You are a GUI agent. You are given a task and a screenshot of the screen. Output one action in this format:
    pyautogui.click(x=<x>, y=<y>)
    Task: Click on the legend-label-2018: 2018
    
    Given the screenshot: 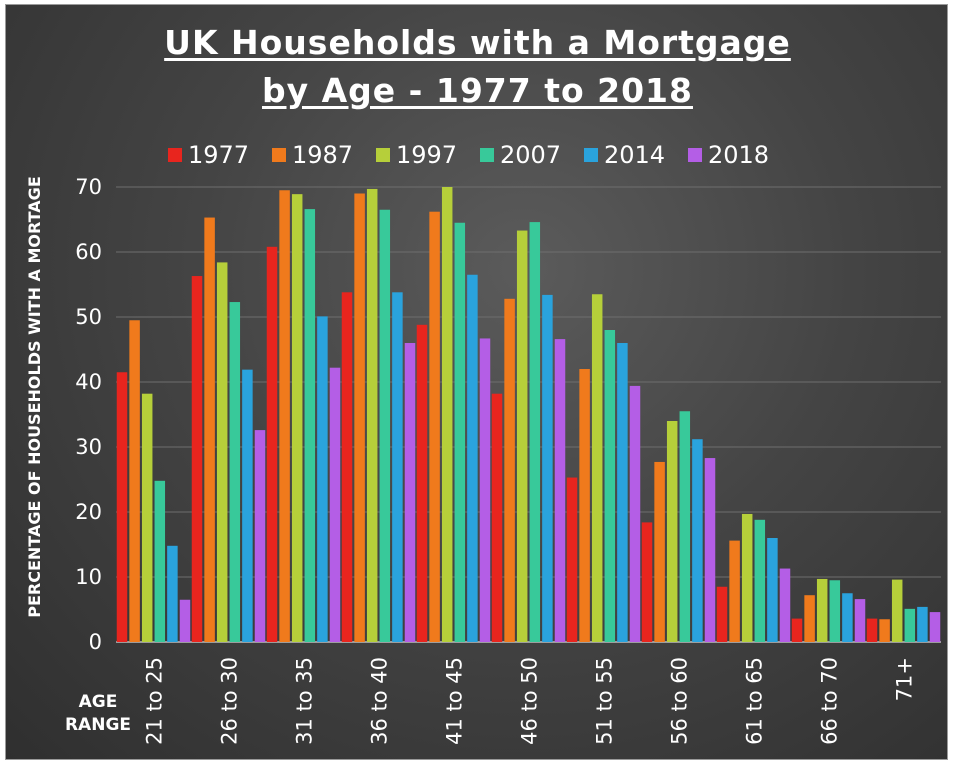 What is the action you would take?
    pyautogui.click(x=738, y=155)
    